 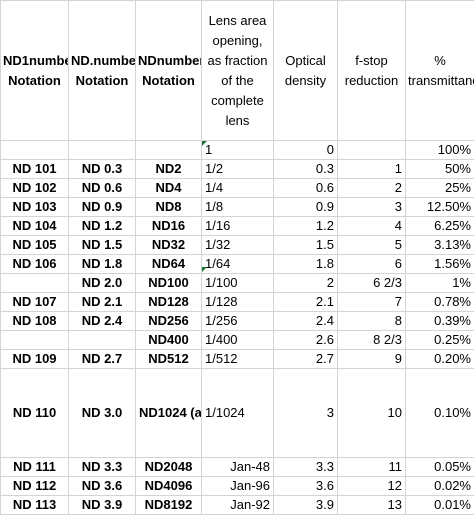 I want to click on cell-ndnumber-notation: ND4, so click(x=168, y=188).